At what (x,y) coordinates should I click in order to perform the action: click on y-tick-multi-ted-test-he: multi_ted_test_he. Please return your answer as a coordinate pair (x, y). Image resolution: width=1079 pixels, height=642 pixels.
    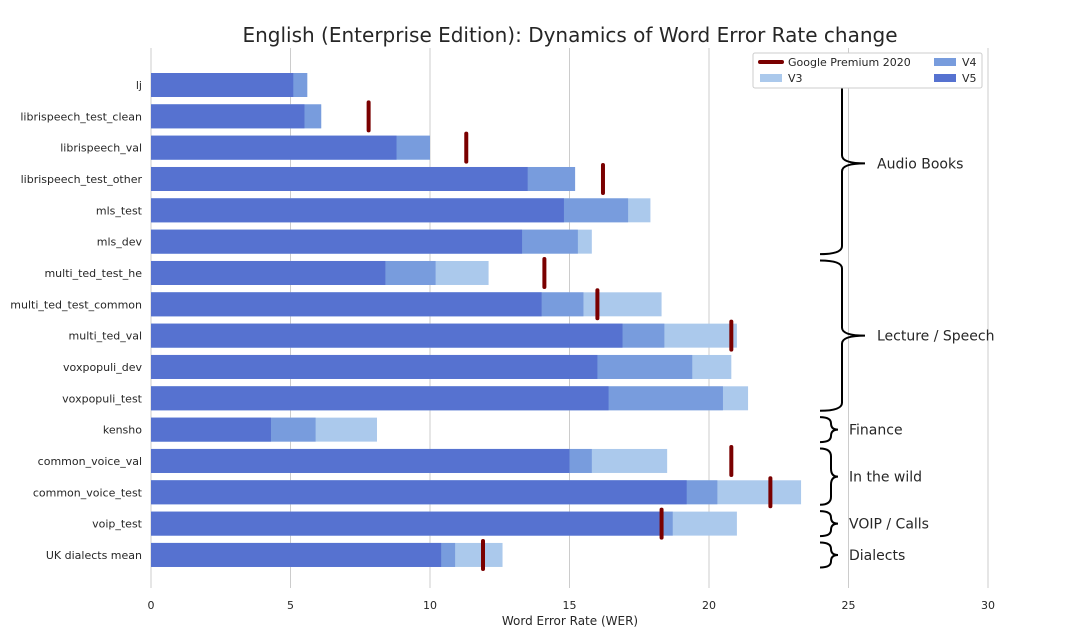
    Looking at the image, I should click on (93, 273).